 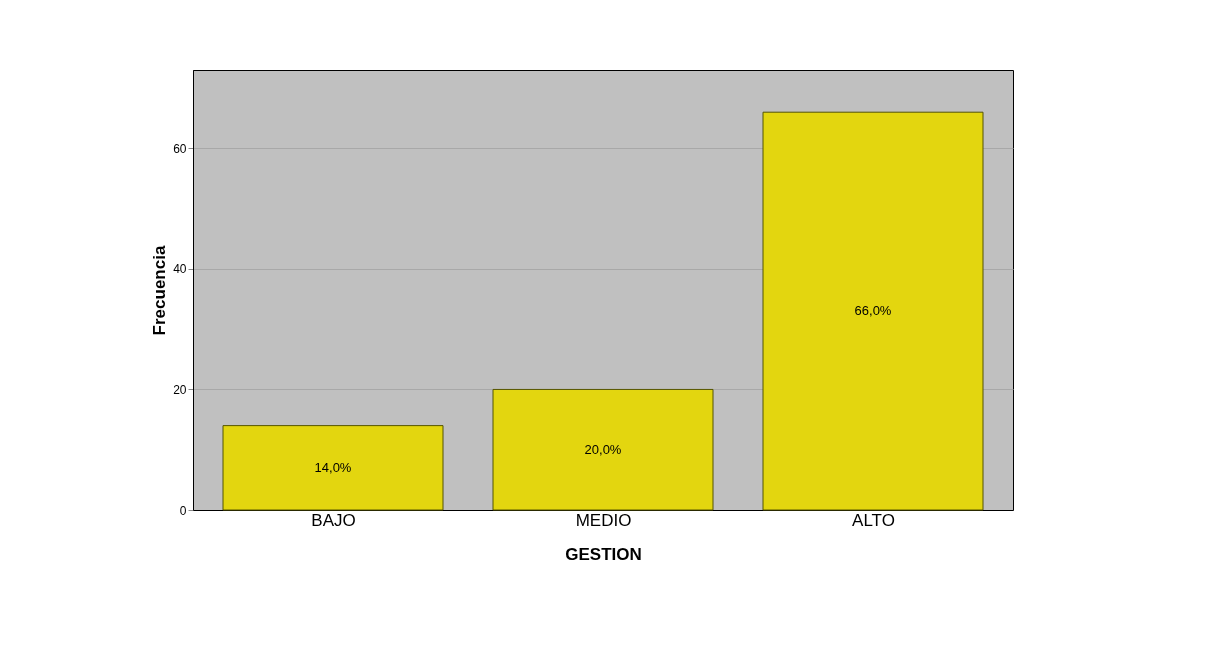 I want to click on y-tick-label: 0, so click(x=183, y=510).